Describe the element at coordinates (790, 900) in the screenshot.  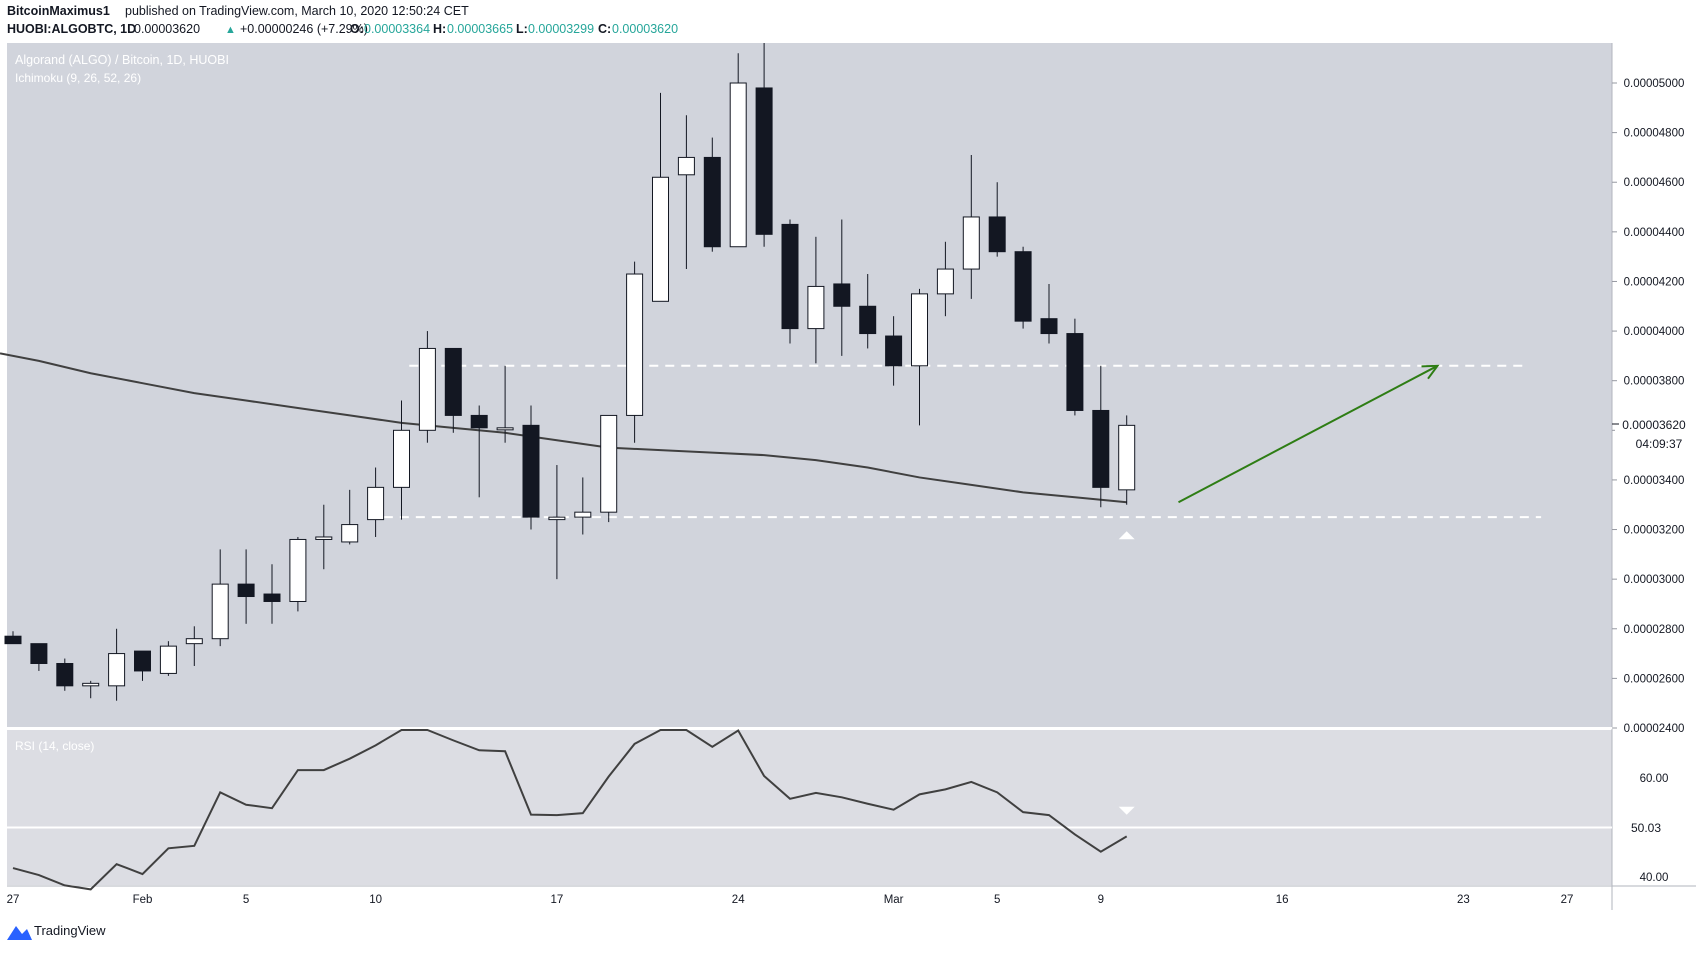
I see `time-axis: 27 Feb 5 10 17 24 Mar 5 9 16 23 27` at that location.